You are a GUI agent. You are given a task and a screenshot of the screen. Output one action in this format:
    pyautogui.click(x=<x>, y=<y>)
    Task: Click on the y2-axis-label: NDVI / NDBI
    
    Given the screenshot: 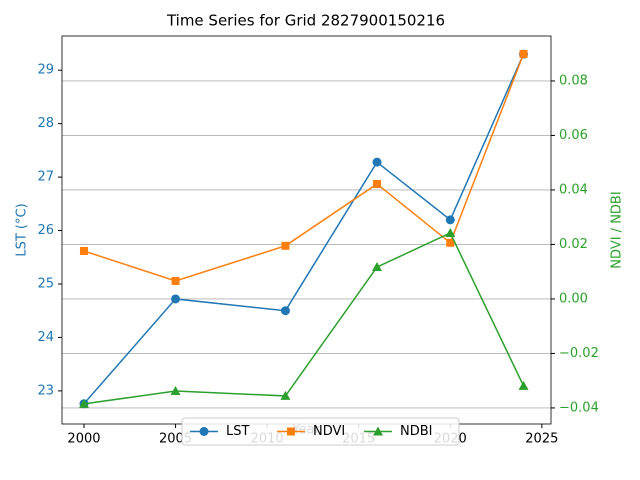 What is the action you would take?
    pyautogui.click(x=617, y=229)
    